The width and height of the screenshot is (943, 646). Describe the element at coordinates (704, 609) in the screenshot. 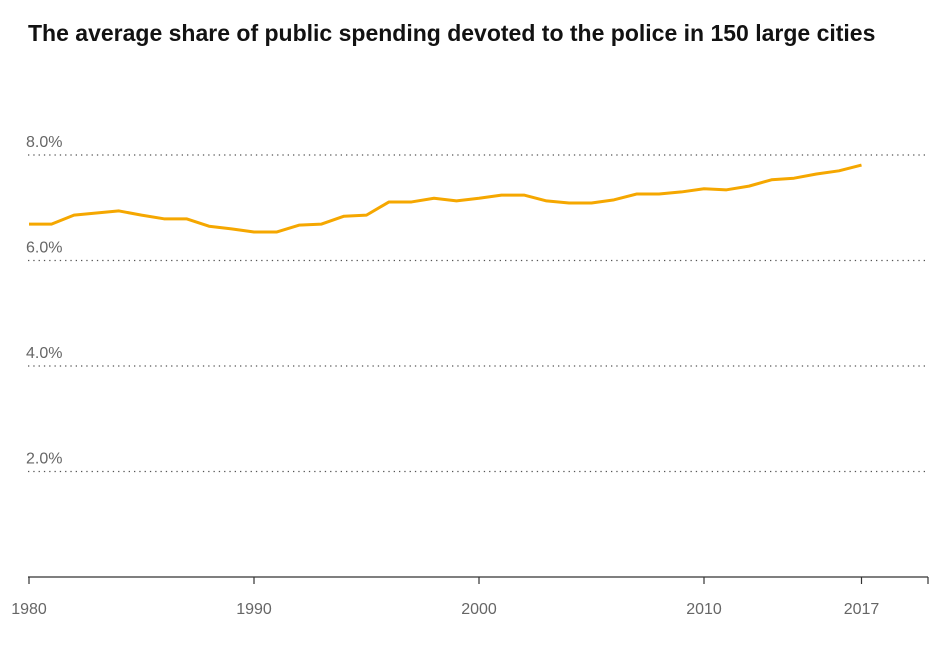

I see `x-tick-label: 2010` at that location.